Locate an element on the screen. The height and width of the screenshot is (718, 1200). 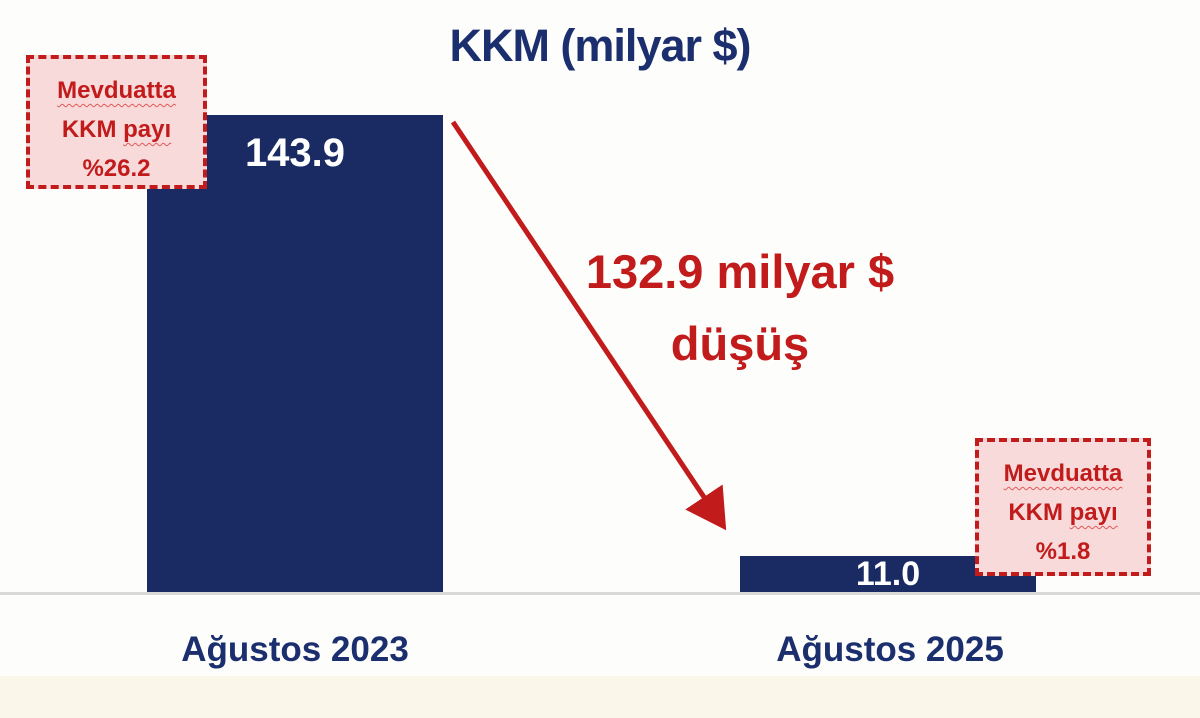
bar-value-label: 143.9 is located at coordinates (295, 153).